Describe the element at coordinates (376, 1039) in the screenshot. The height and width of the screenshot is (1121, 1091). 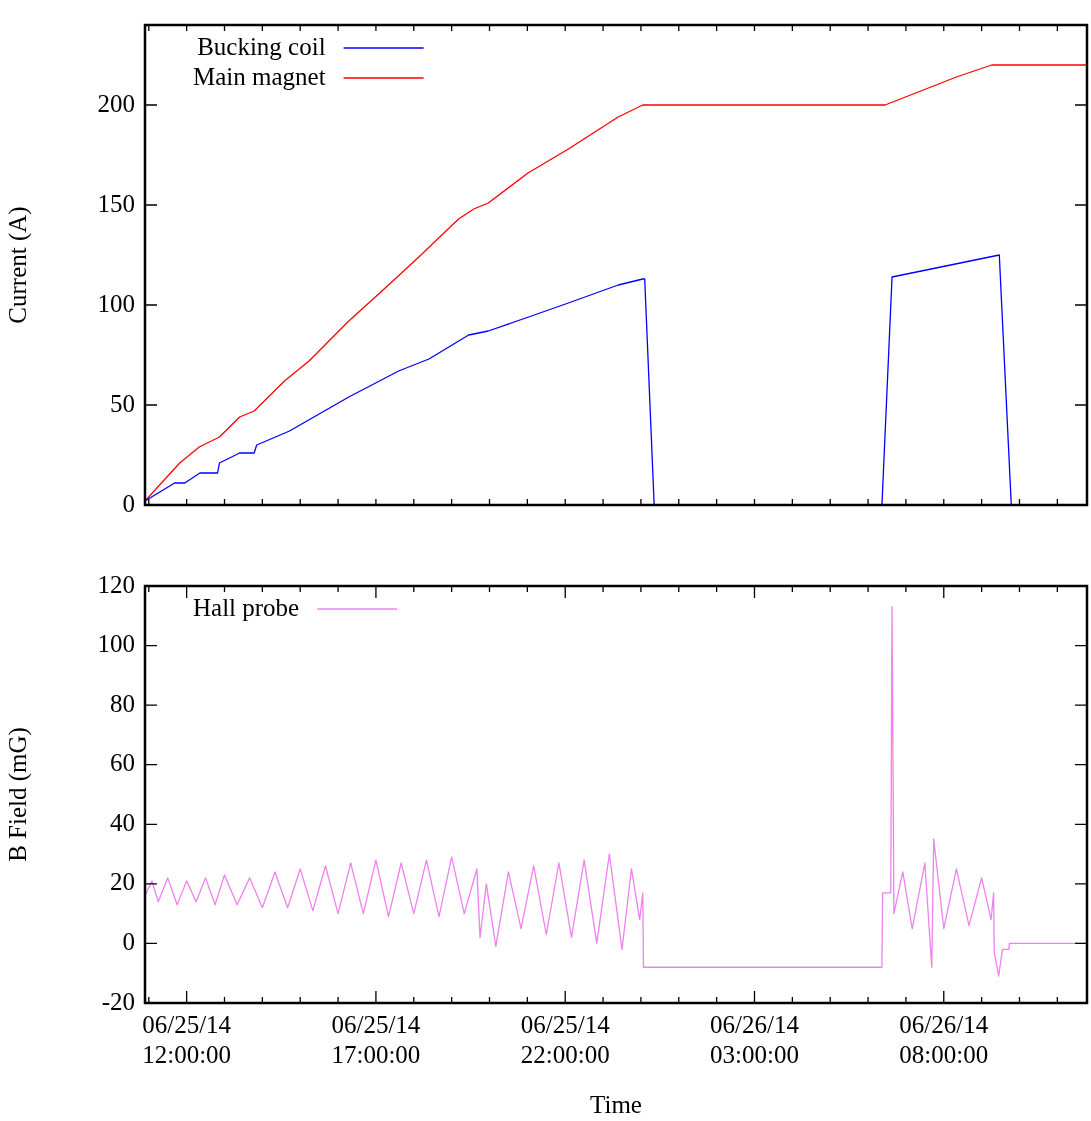
I see `x-tick-label: 06/25/14 17:00:00` at that location.